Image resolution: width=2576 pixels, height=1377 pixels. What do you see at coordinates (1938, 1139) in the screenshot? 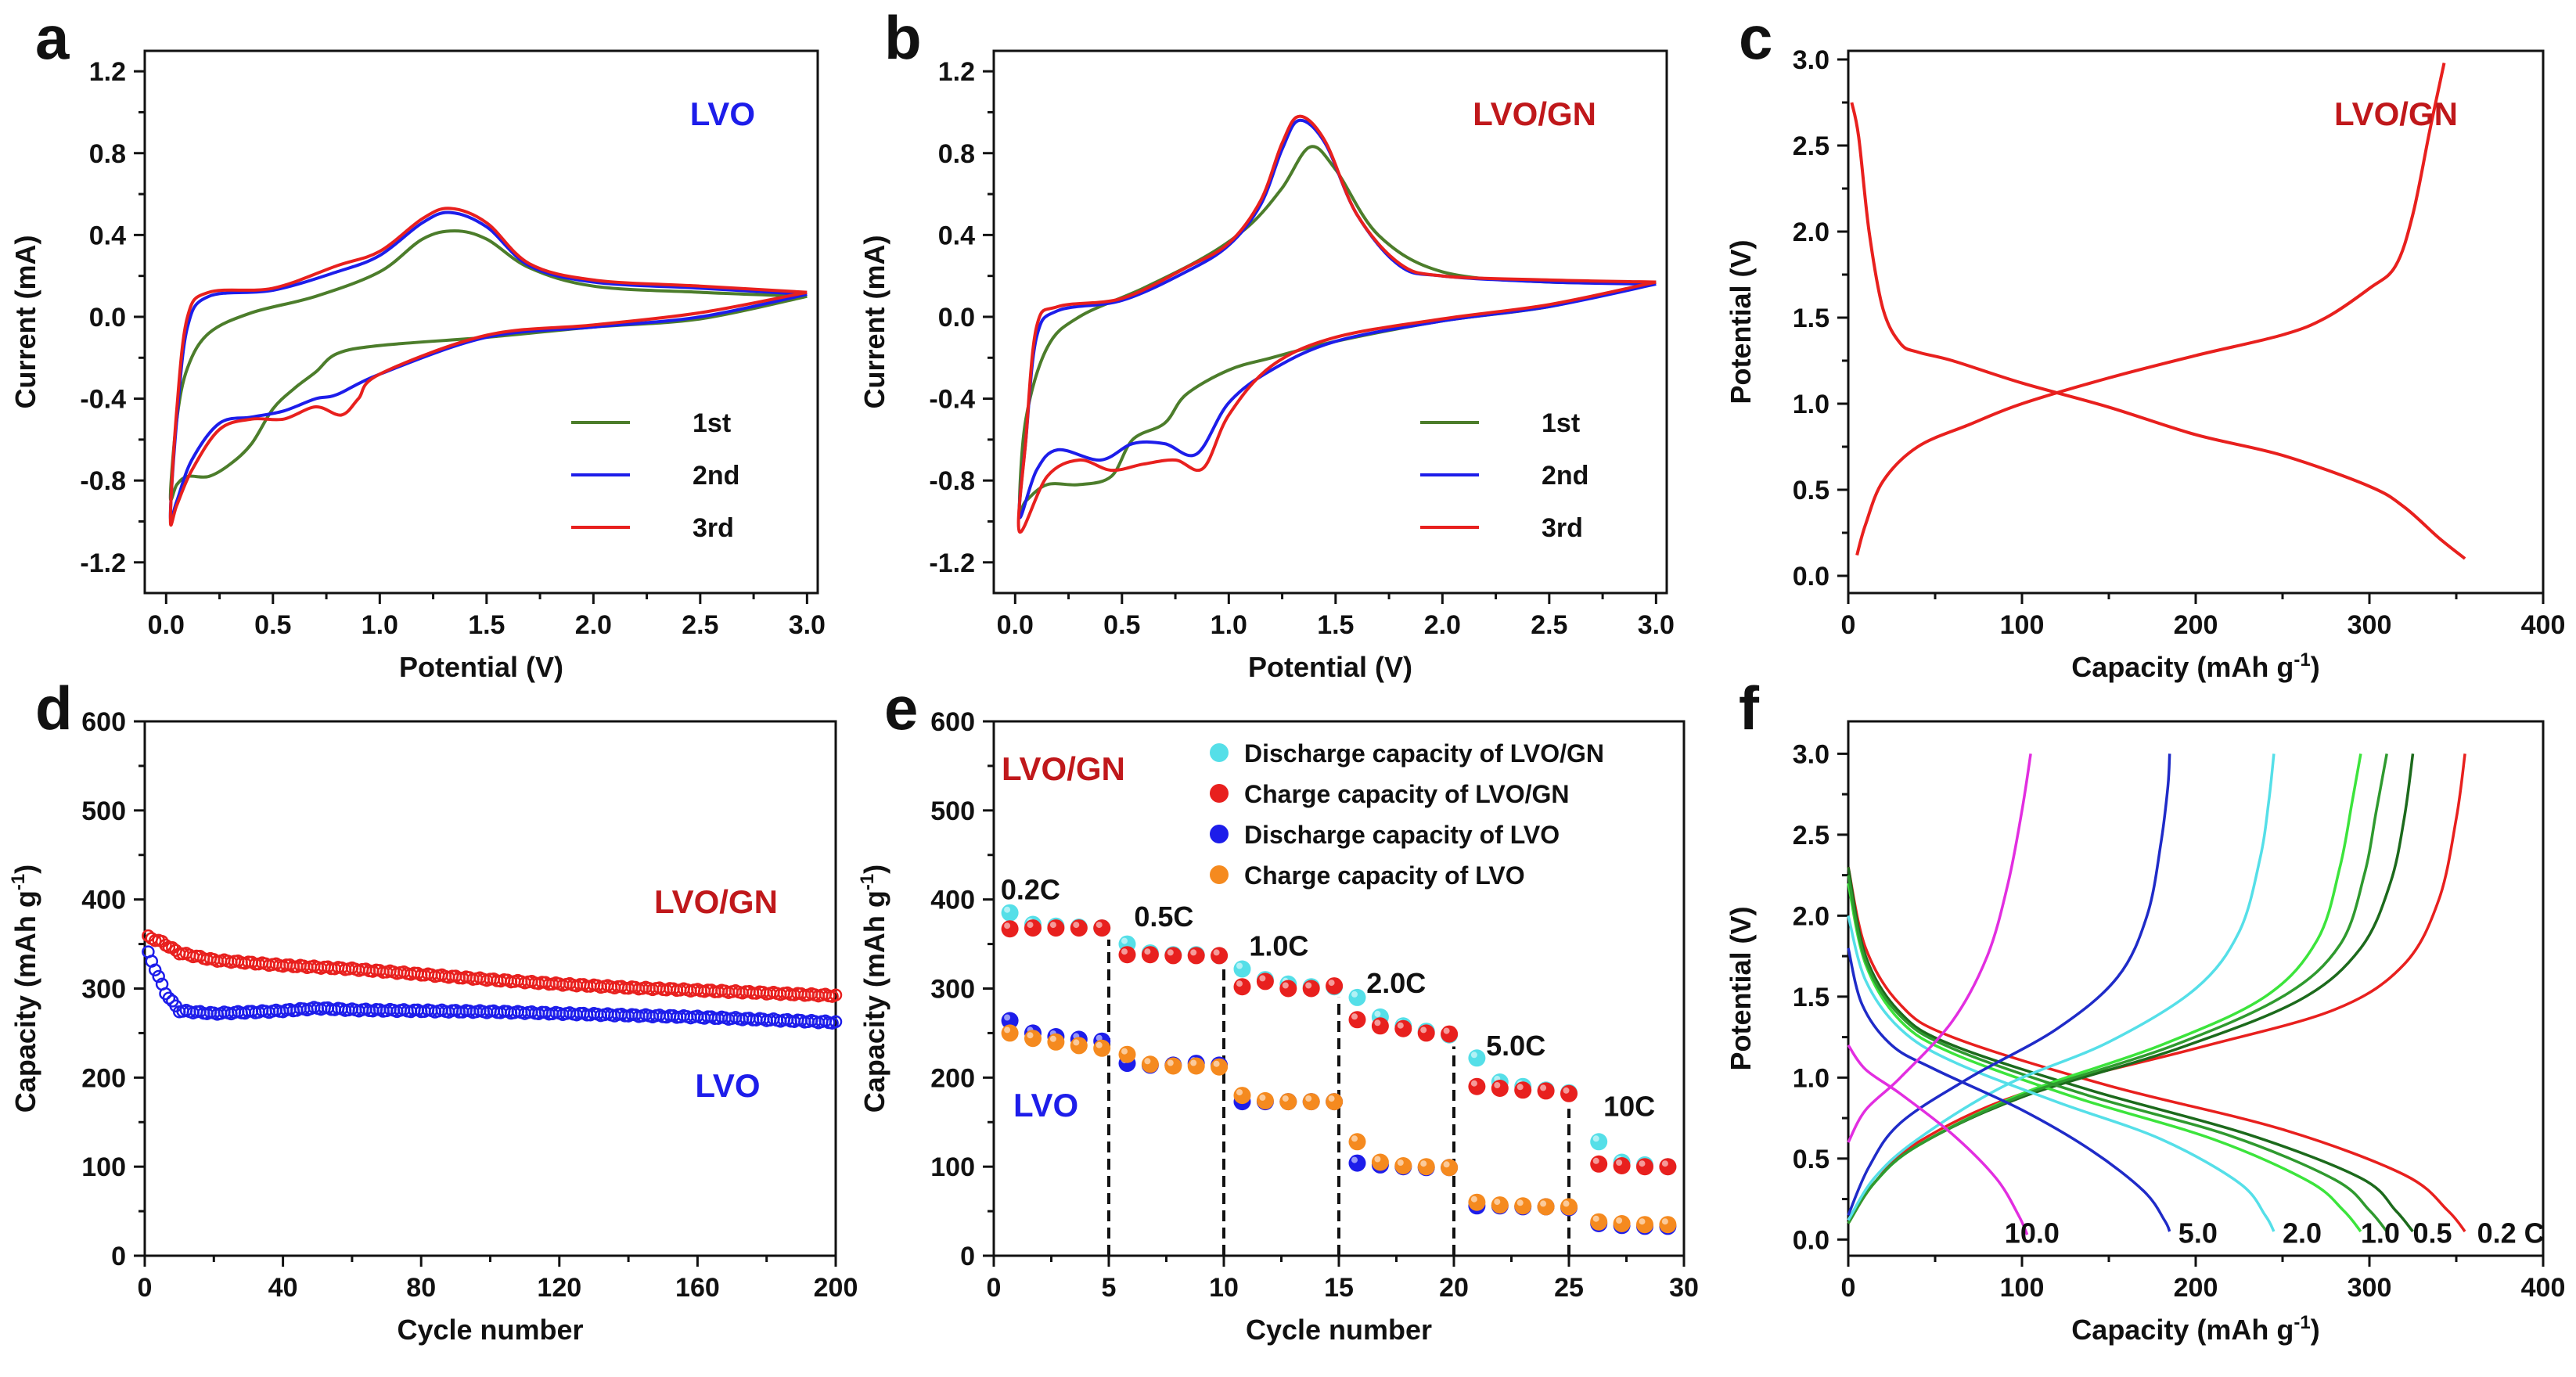
I see `rate-discharge-curve` at bounding box center [1938, 1139].